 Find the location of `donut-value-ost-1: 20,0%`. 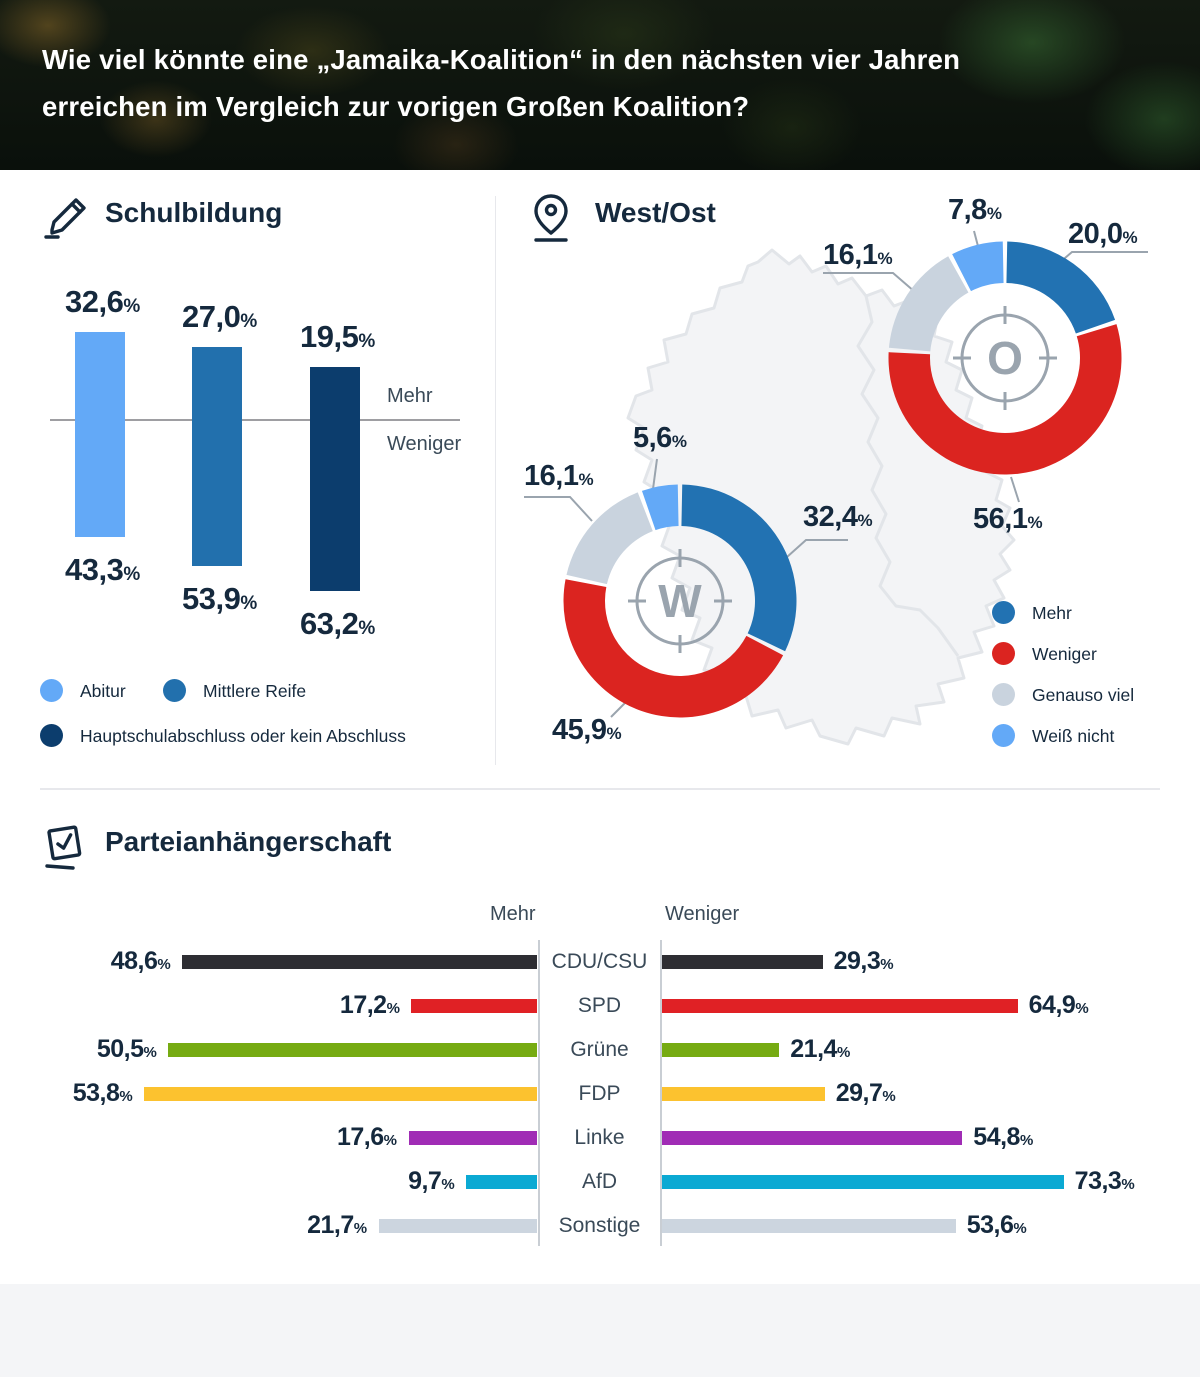

donut-value-ost-1: 20,0% is located at coordinates (1103, 234).